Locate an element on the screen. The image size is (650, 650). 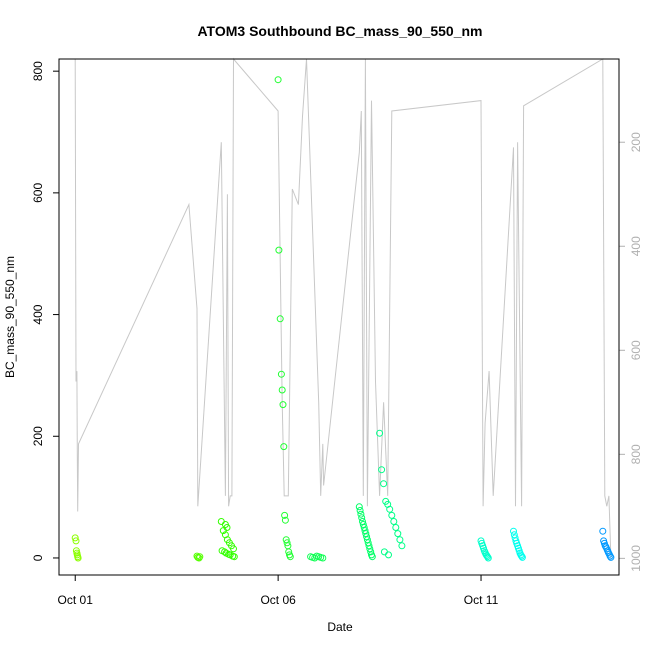
y-tick-label: 800 is located at coordinates (38, 71).